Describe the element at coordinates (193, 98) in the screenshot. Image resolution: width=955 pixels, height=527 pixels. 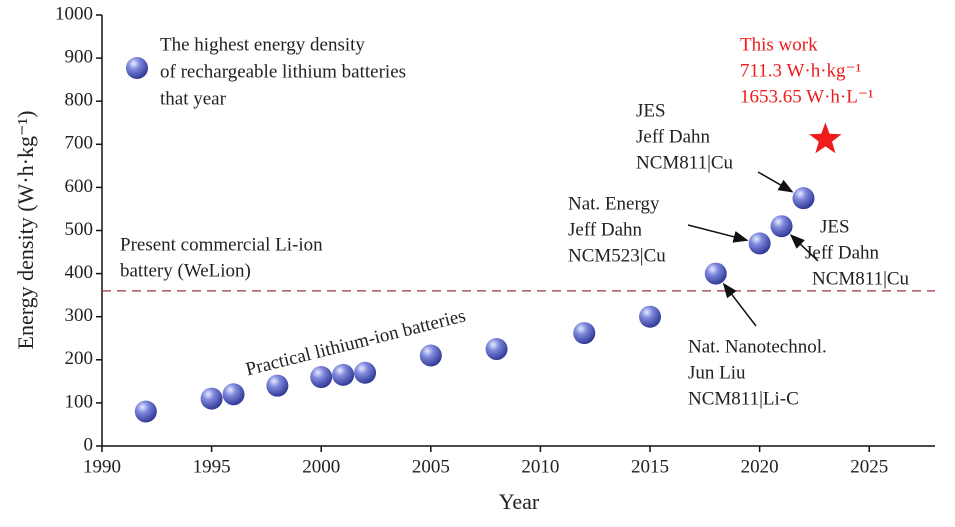
I see `legend-label: that year` at that location.